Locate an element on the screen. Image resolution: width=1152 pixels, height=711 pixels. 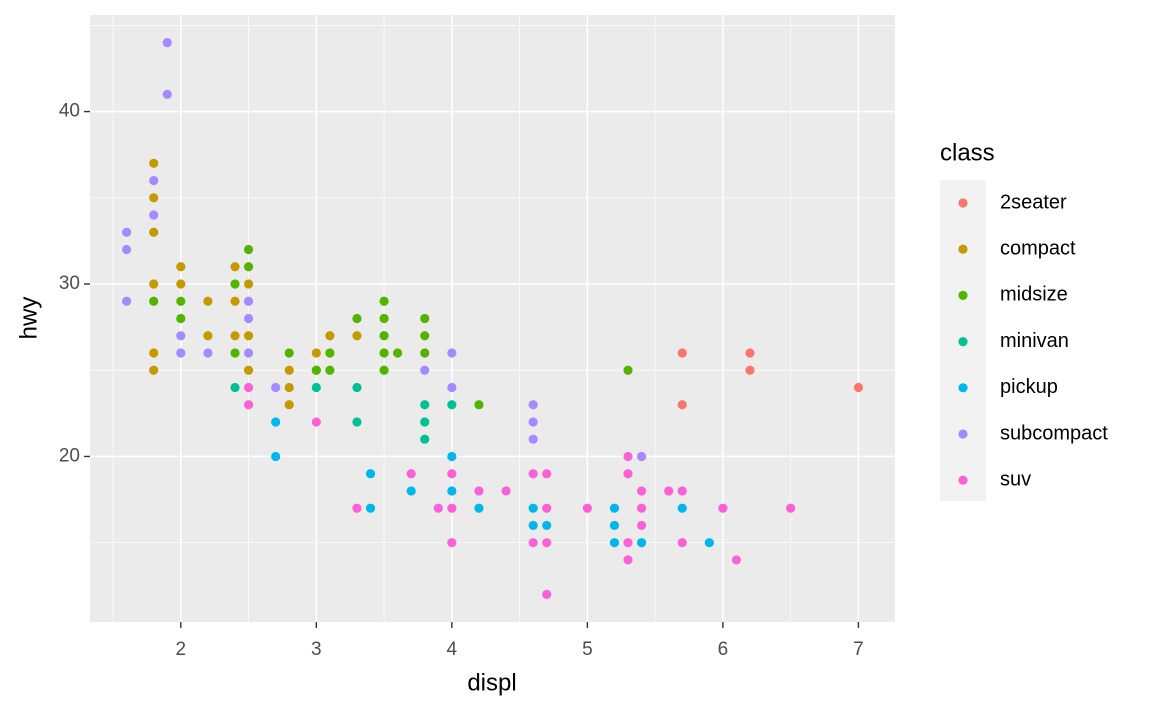
y-tick-label: 20 is located at coordinates (69, 455).